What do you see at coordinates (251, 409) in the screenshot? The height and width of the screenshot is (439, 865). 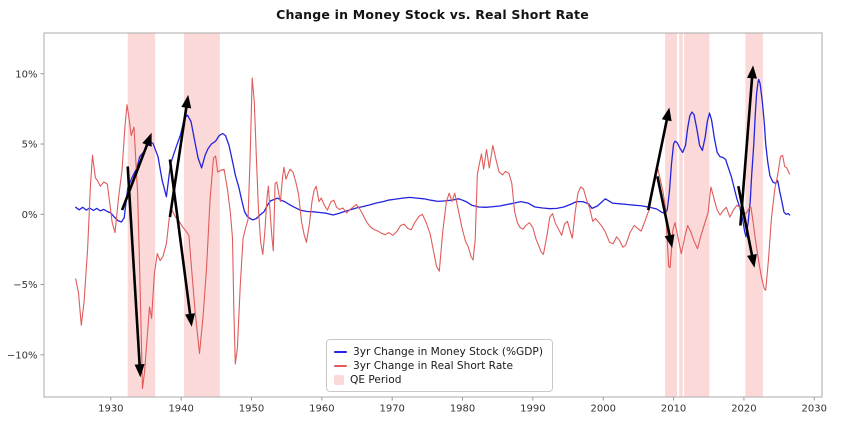 I see `x-tick-label: 1950` at bounding box center [251, 409].